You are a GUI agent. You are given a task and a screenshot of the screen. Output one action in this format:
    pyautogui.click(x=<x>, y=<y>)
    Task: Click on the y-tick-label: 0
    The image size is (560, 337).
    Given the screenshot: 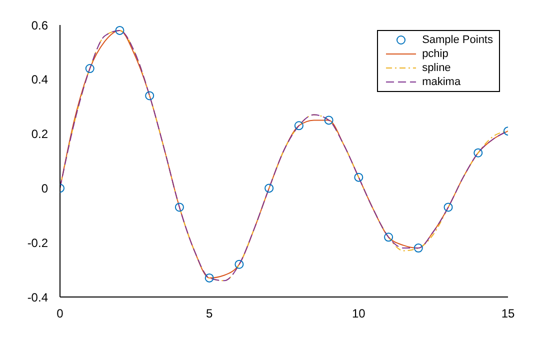 What is the action you would take?
    pyautogui.click(x=44, y=188)
    